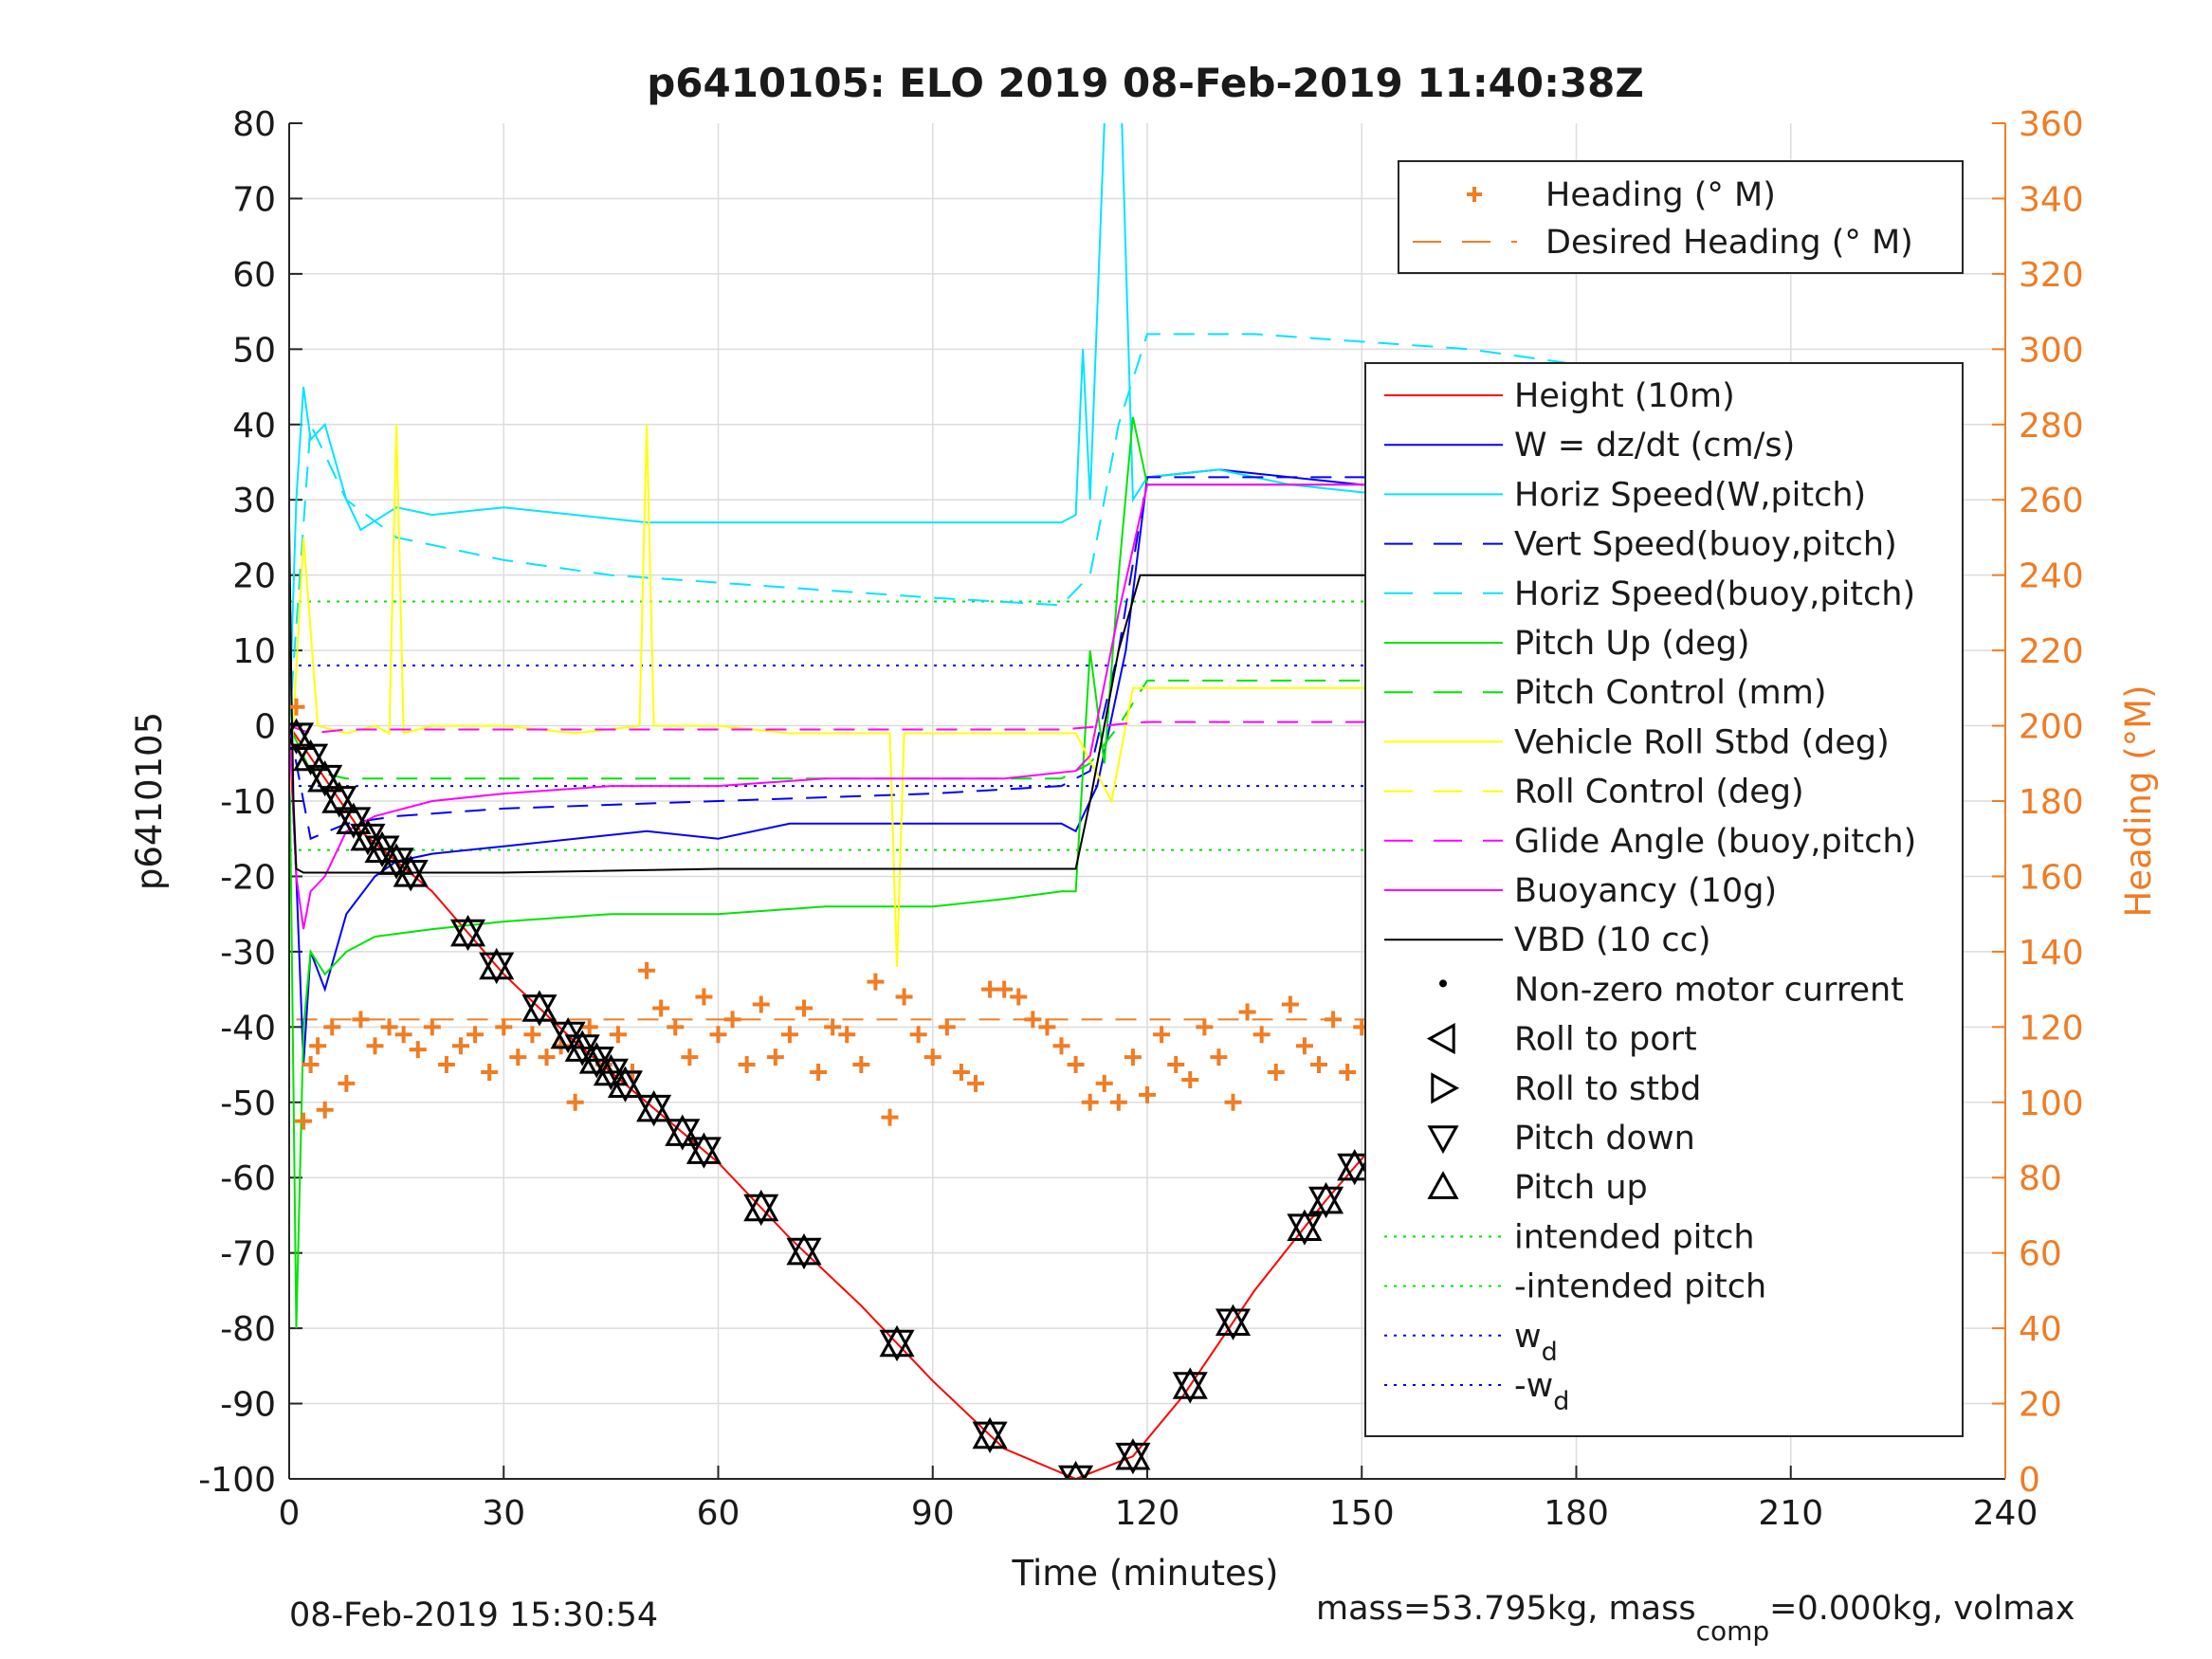 The width and height of the screenshot is (2212, 1659). Describe the element at coordinates (1445, 1088) in the screenshot. I see `legend-marker-swatch` at that location.